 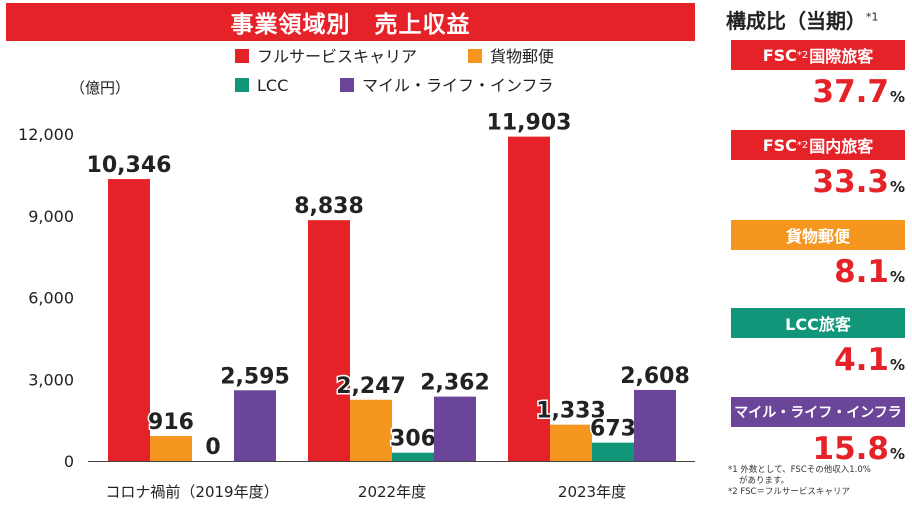 I want to click on composition-label: 貨物郵便, so click(x=818, y=235).